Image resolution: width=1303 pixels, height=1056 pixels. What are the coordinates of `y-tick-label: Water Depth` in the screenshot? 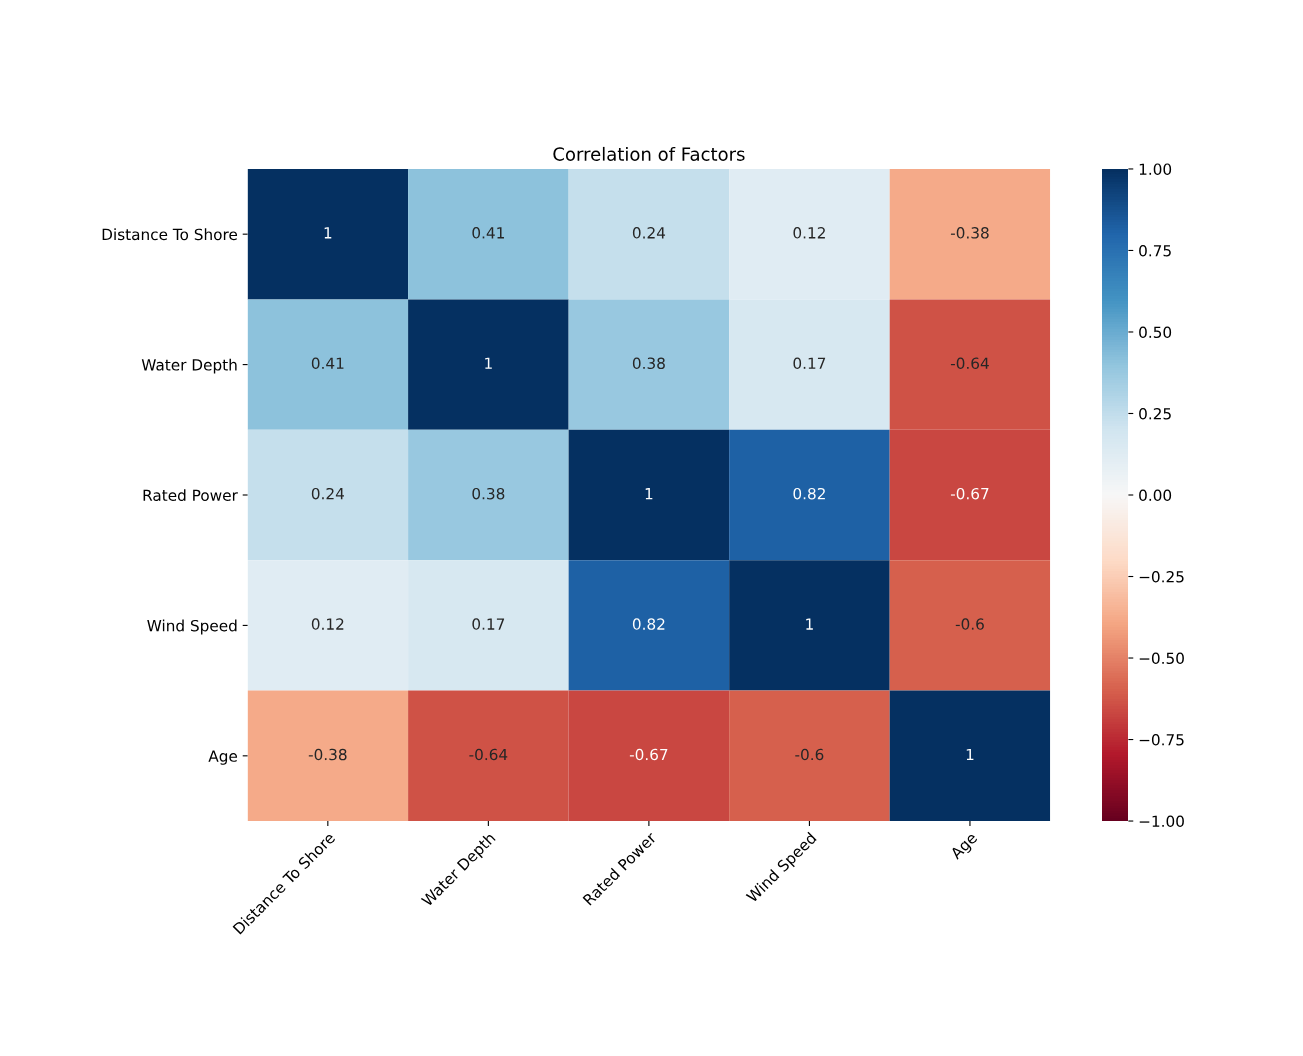 It's located at (189, 366).